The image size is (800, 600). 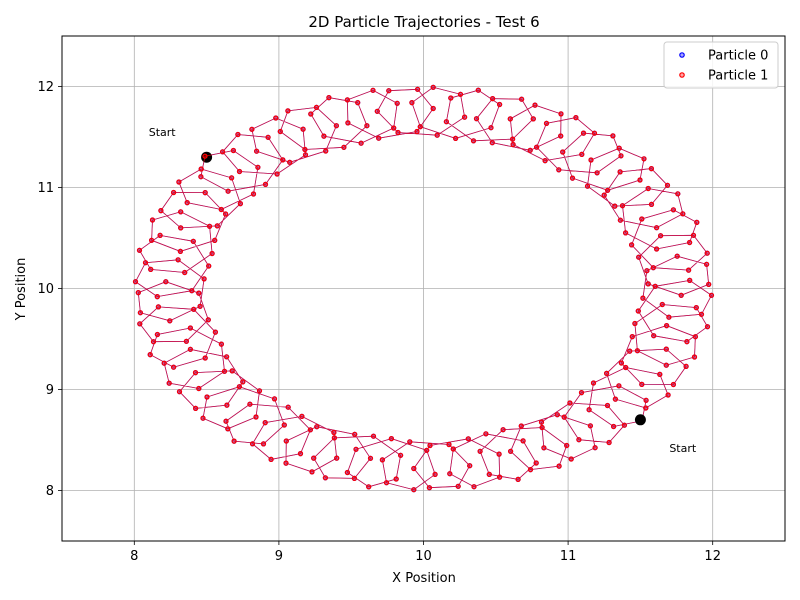 I want to click on legend-marker, so click(x=682, y=55).